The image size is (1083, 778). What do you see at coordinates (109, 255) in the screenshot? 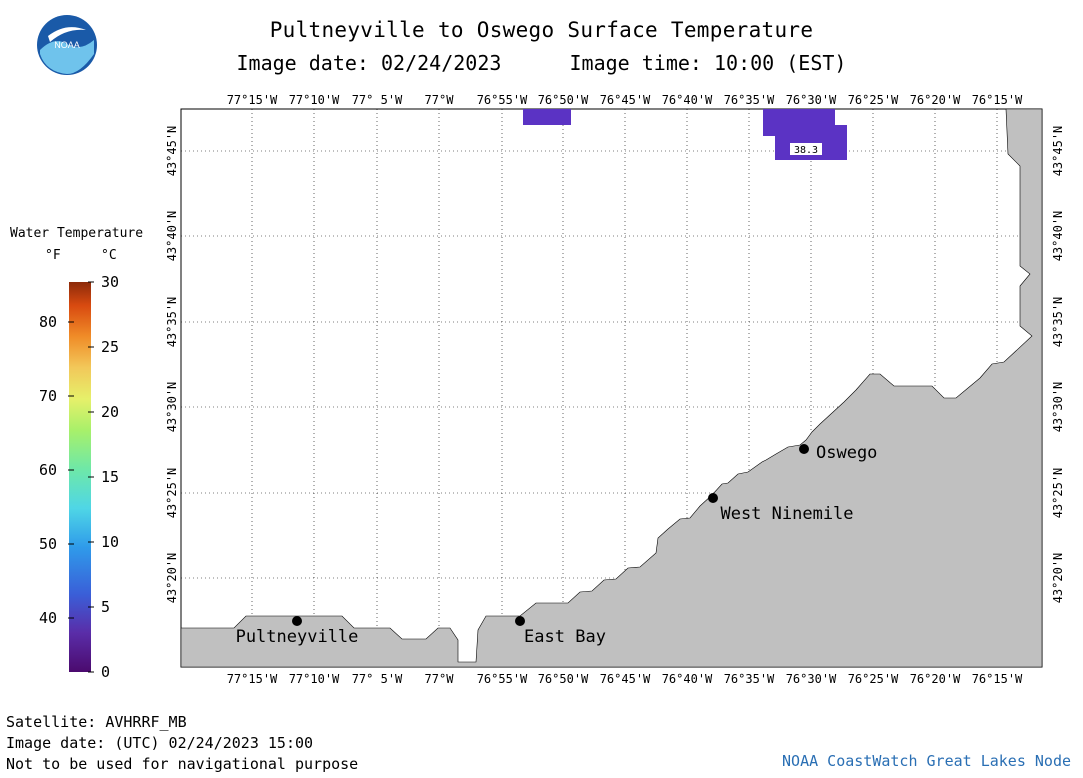
I see `legend-unit-c: °C` at bounding box center [109, 255].